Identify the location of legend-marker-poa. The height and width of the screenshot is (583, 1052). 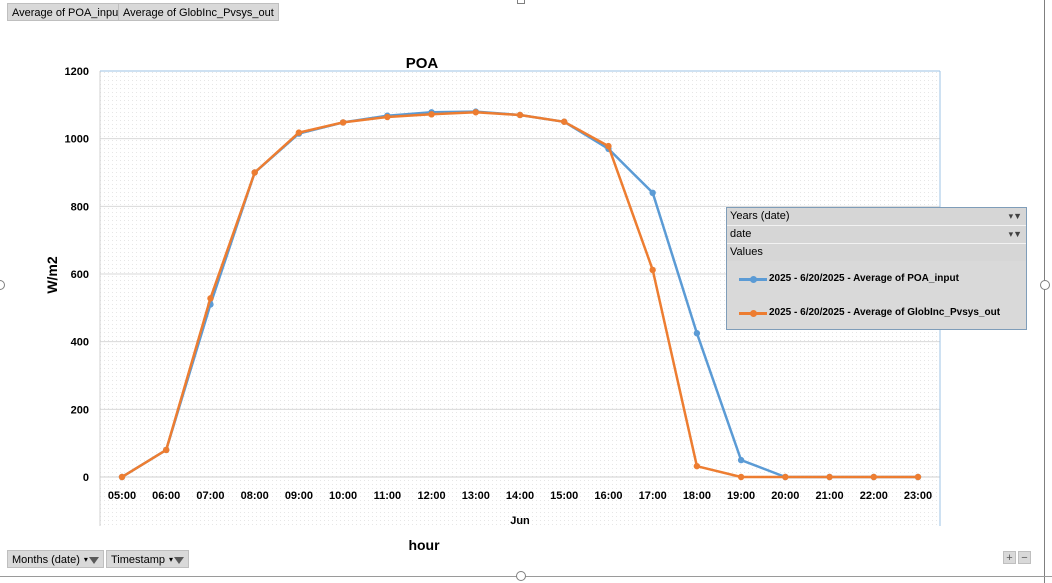
(753, 279).